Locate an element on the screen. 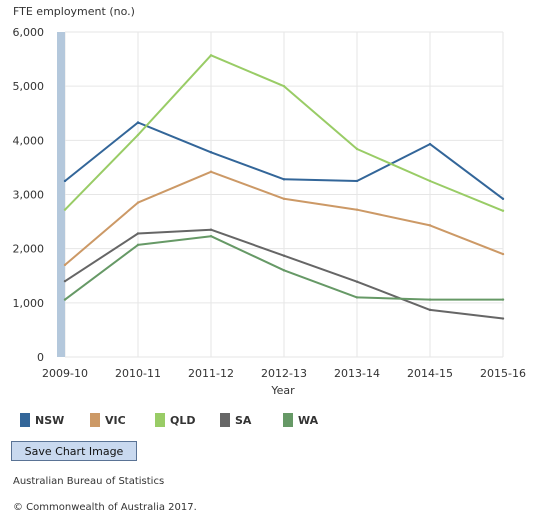 The image size is (538, 530). x-tick-label: 2015-16 is located at coordinates (503, 373).